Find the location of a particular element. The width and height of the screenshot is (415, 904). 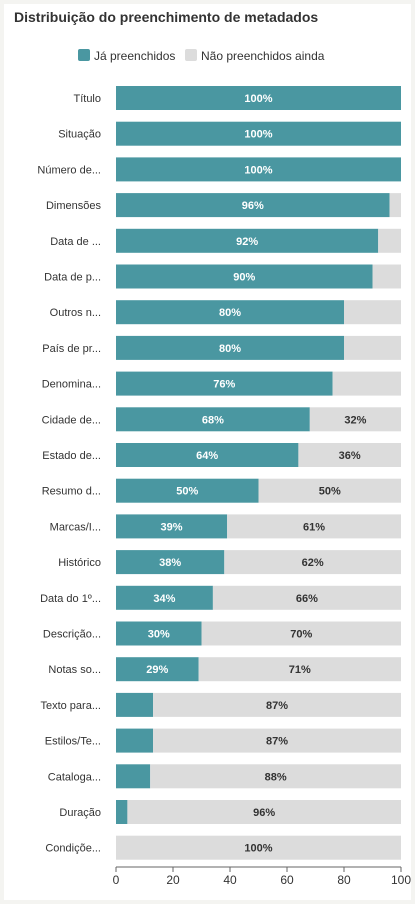

data-label-filled: 39% is located at coordinates (172, 527).